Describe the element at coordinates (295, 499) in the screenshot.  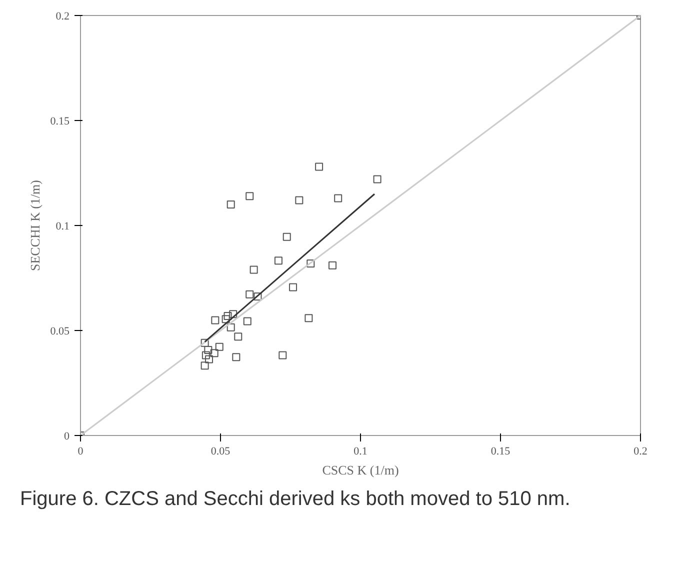
I see `caption: Figure 6. CZCS and Secchi derived ks both moved to 510 nm.` at that location.